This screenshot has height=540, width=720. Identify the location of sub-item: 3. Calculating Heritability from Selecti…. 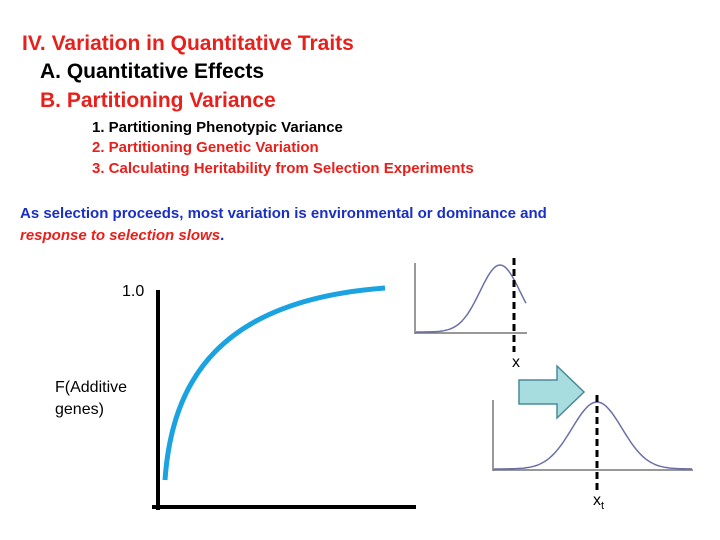
(283, 168).